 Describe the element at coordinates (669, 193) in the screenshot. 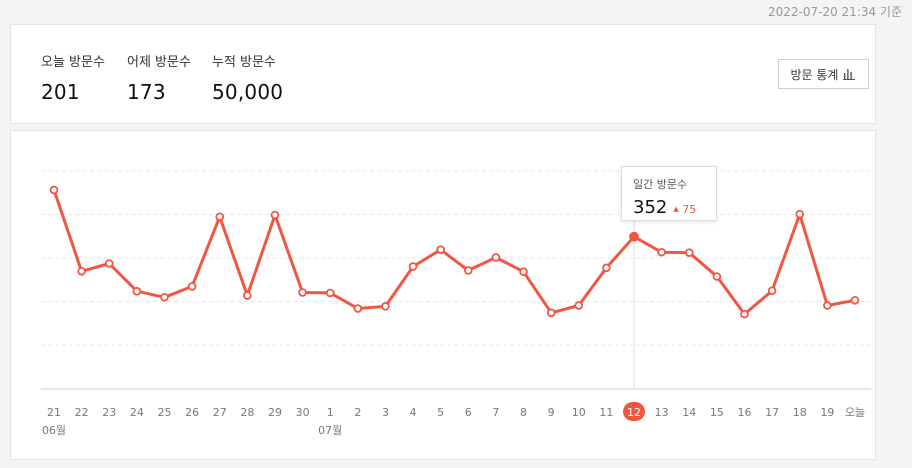

I see `chart-tooltip: 일간 방문수 352 ▲ 75` at that location.